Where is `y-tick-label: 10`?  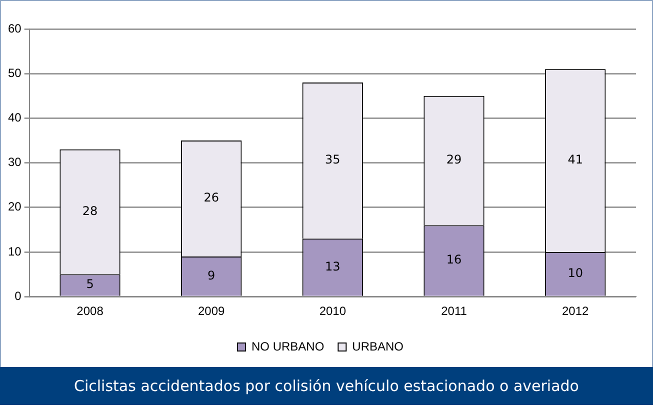 y-tick-label: 10 is located at coordinates (15, 251).